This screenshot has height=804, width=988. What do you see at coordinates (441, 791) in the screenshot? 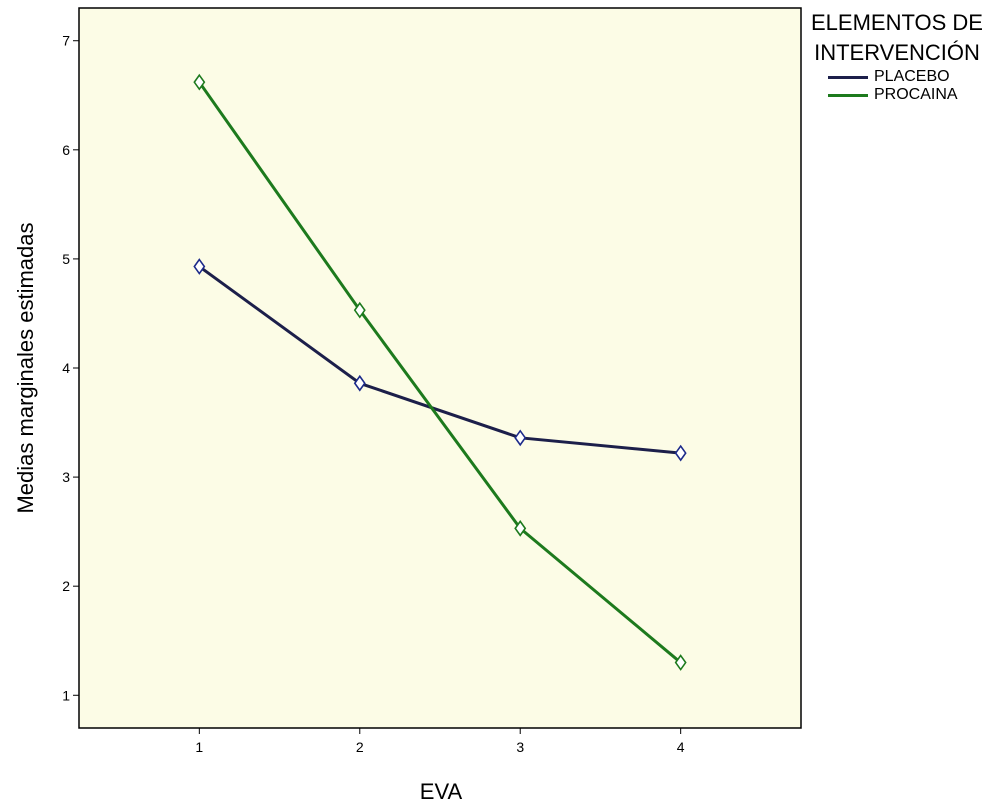
I see `x-axis-title: EVA` at bounding box center [441, 791].